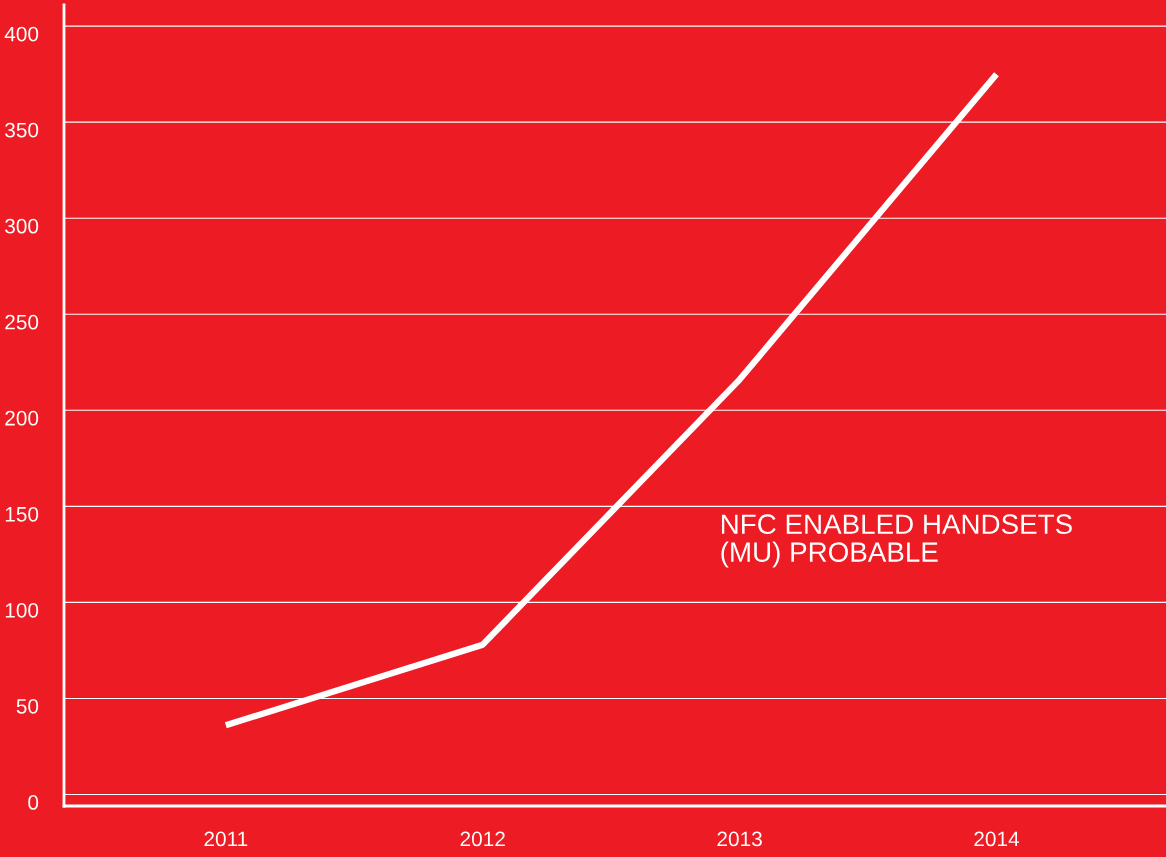  I want to click on x-tick-label: 2013, so click(739, 839).